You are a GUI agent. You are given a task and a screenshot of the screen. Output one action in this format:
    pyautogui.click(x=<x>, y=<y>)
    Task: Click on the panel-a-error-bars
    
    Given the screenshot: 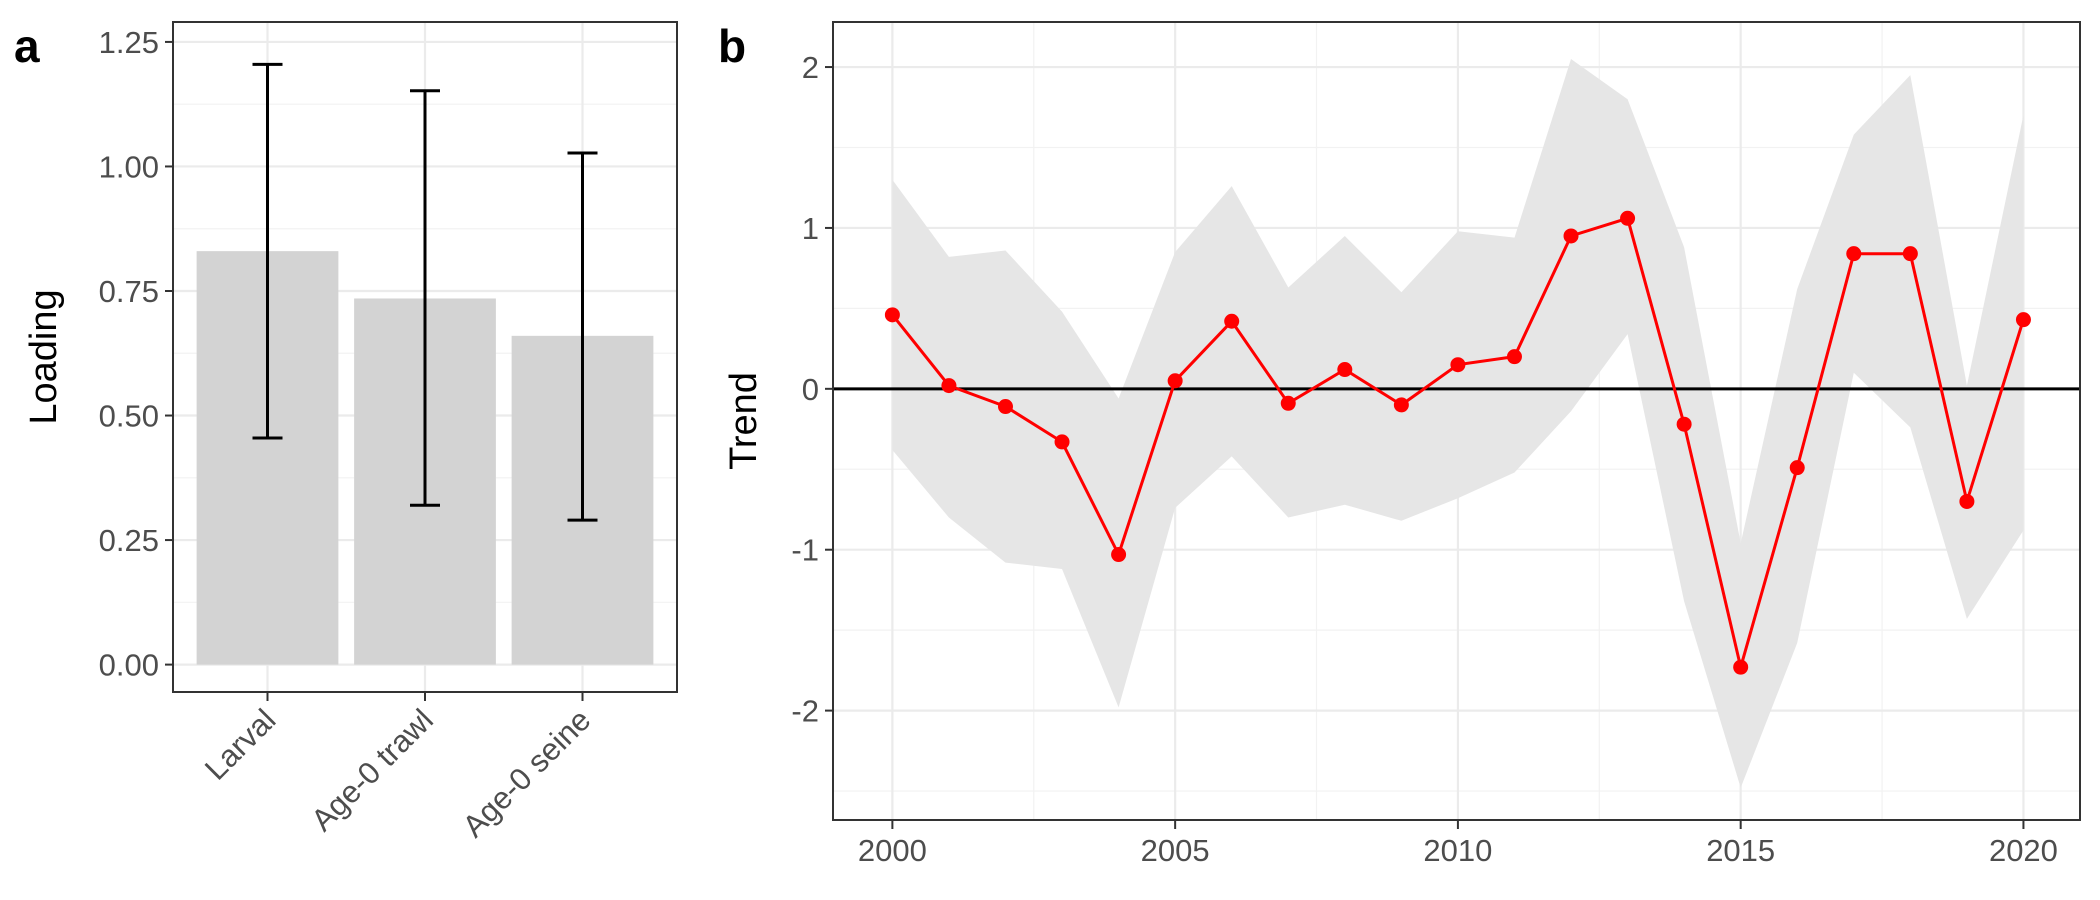 What is the action you would take?
    pyautogui.click(x=425, y=292)
    